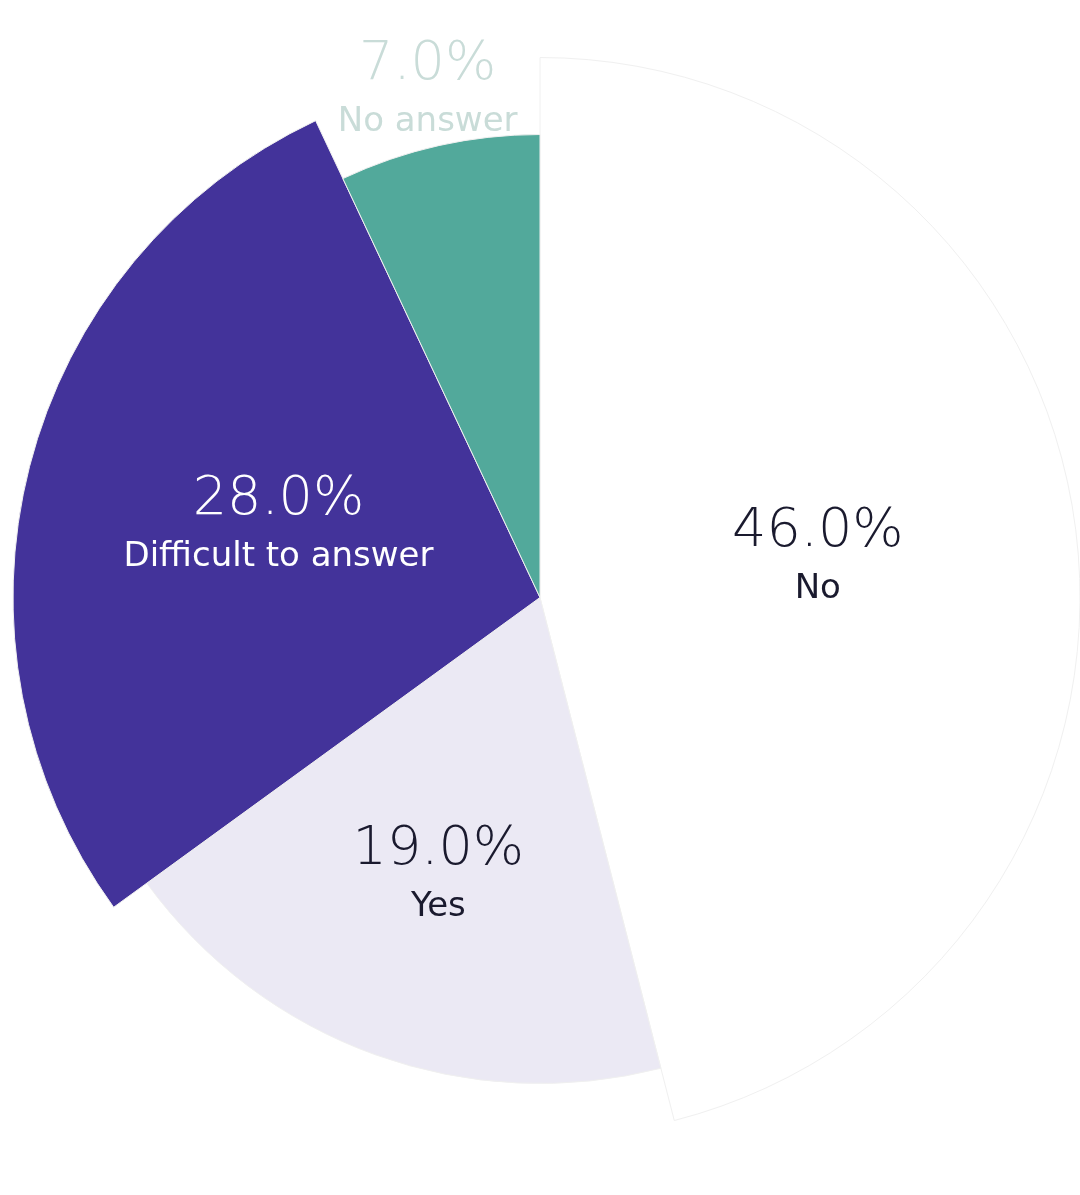 Image resolution: width=1080 pixels, height=1195 pixels. Describe the element at coordinates (438, 845) in the screenshot. I see `data-label: 19.0%` at that location.